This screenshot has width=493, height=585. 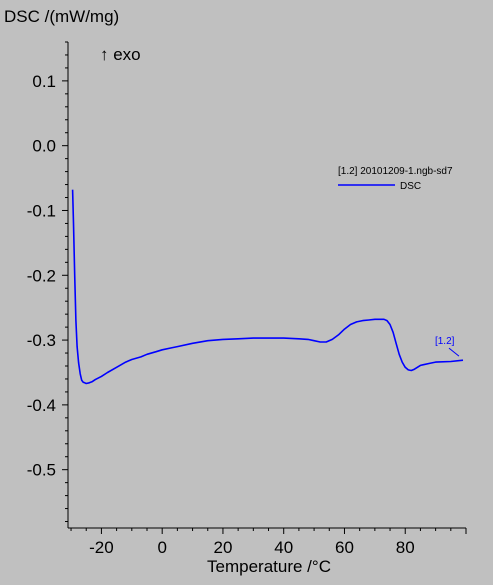 I want to click on y-axis-label: DSC /(mW/mg), so click(x=61, y=16).